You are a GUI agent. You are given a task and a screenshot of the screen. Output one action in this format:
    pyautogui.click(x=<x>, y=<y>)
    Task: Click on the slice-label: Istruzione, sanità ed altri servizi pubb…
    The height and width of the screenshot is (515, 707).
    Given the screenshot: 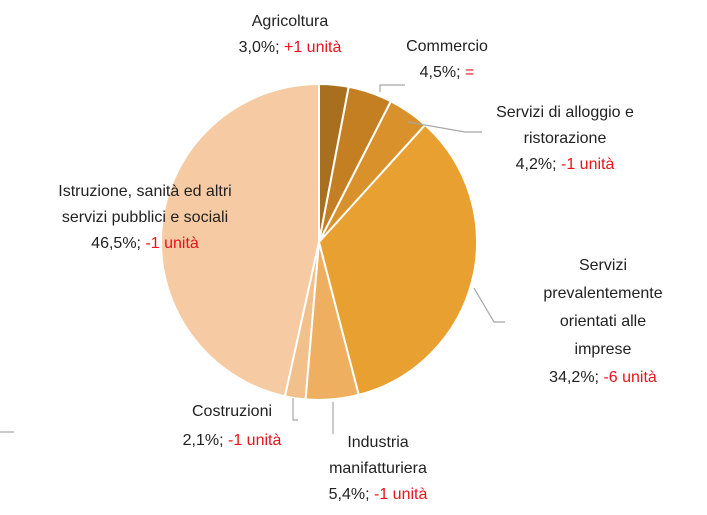 What is the action you would take?
    pyautogui.click(x=144, y=218)
    